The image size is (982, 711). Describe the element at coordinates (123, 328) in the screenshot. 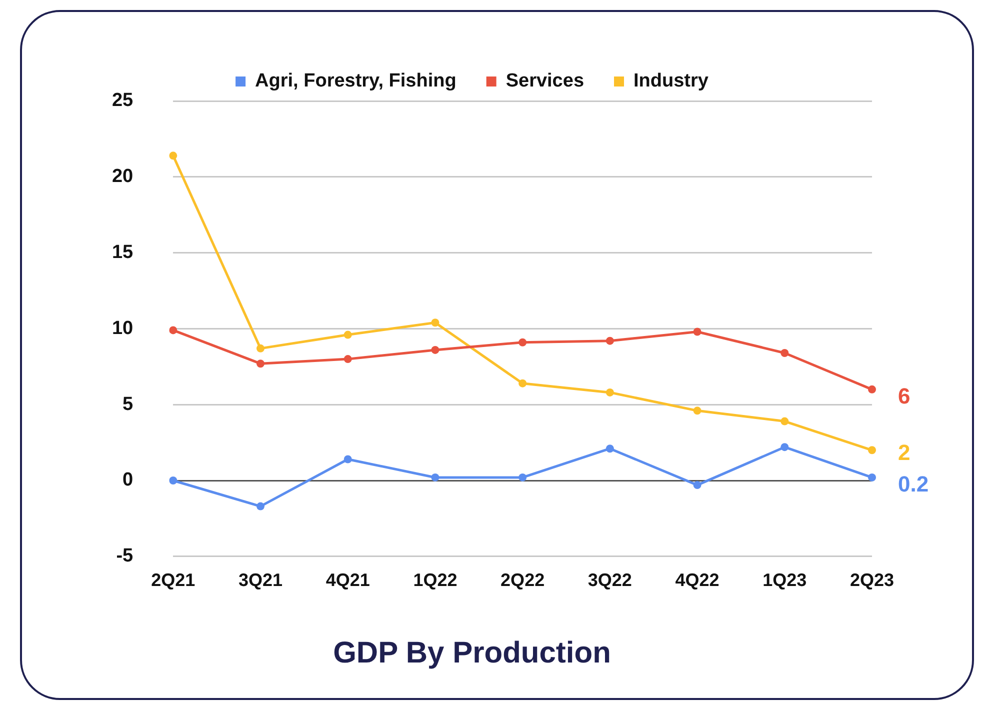

I see `y-tick-label: 10` at that location.